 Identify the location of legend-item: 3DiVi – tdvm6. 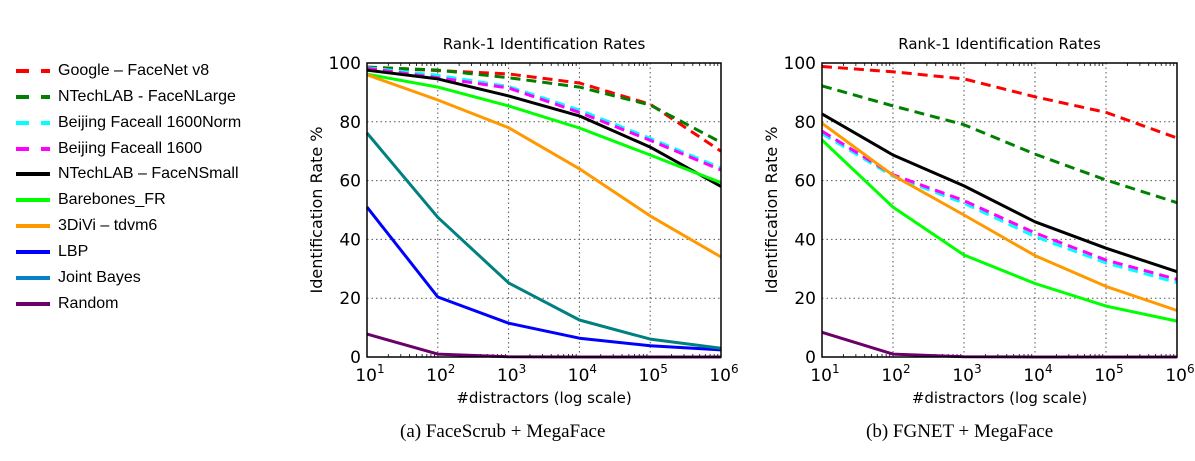
(86, 226).